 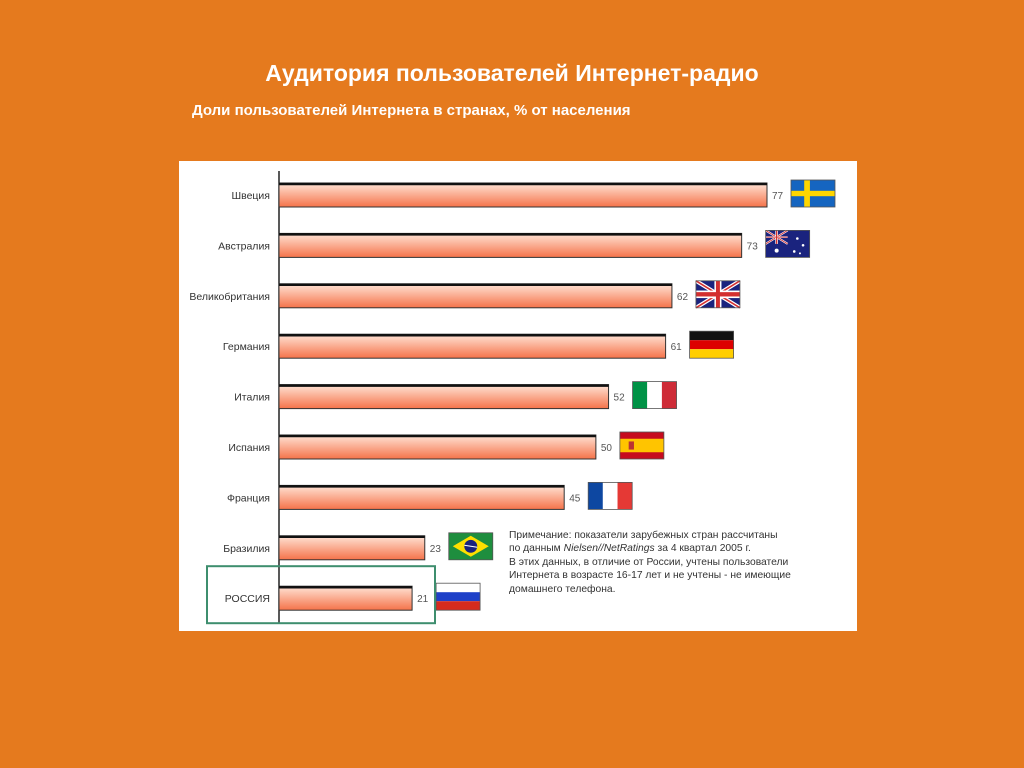 What do you see at coordinates (251, 196) in the screenshot?
I see `category-label: Швеция` at bounding box center [251, 196].